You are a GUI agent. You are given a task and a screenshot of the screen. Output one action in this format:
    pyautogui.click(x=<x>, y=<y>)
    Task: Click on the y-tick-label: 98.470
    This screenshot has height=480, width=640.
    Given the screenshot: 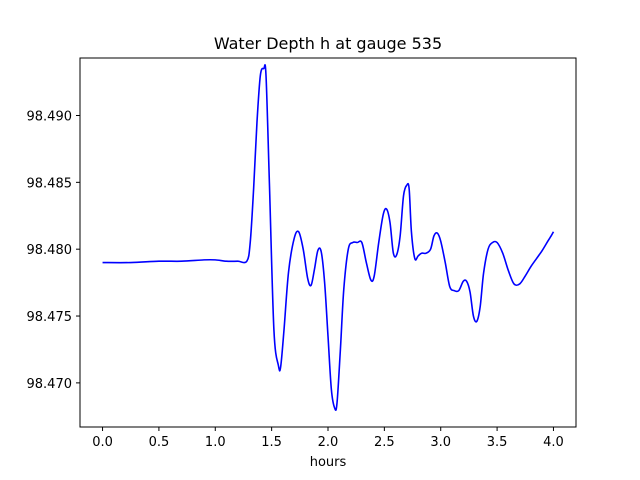 What is the action you would take?
    pyautogui.click(x=50, y=384)
    